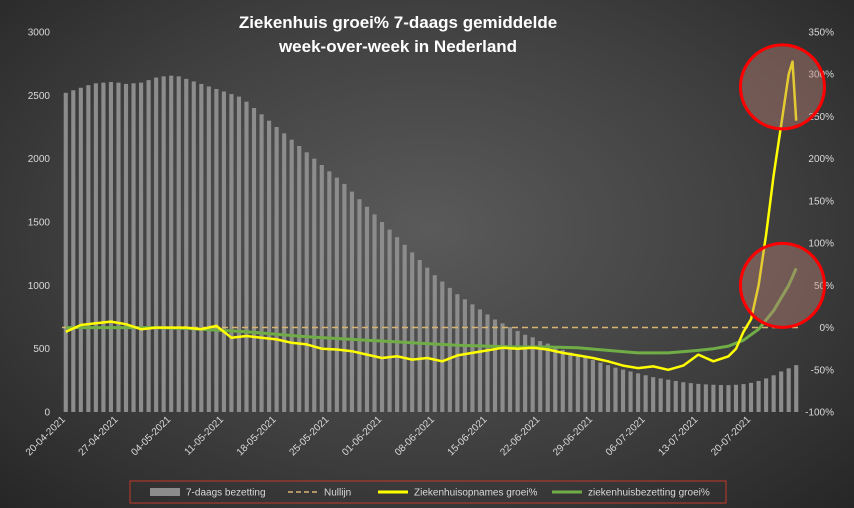 Image resolution: width=854 pixels, height=508 pixels. What do you see at coordinates (47, 413) in the screenshot?
I see `y-left-tick-label: 0` at bounding box center [47, 413].